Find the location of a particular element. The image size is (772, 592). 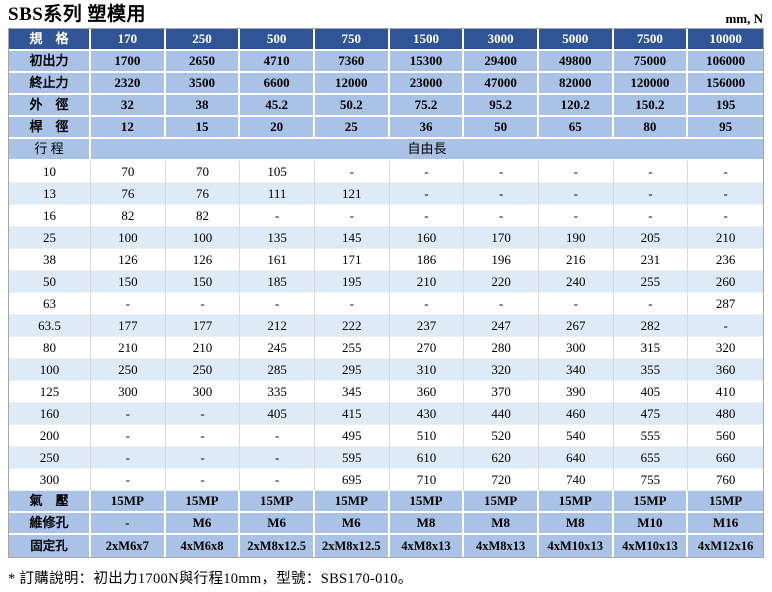

spec-cell: 82000 is located at coordinates (576, 84).